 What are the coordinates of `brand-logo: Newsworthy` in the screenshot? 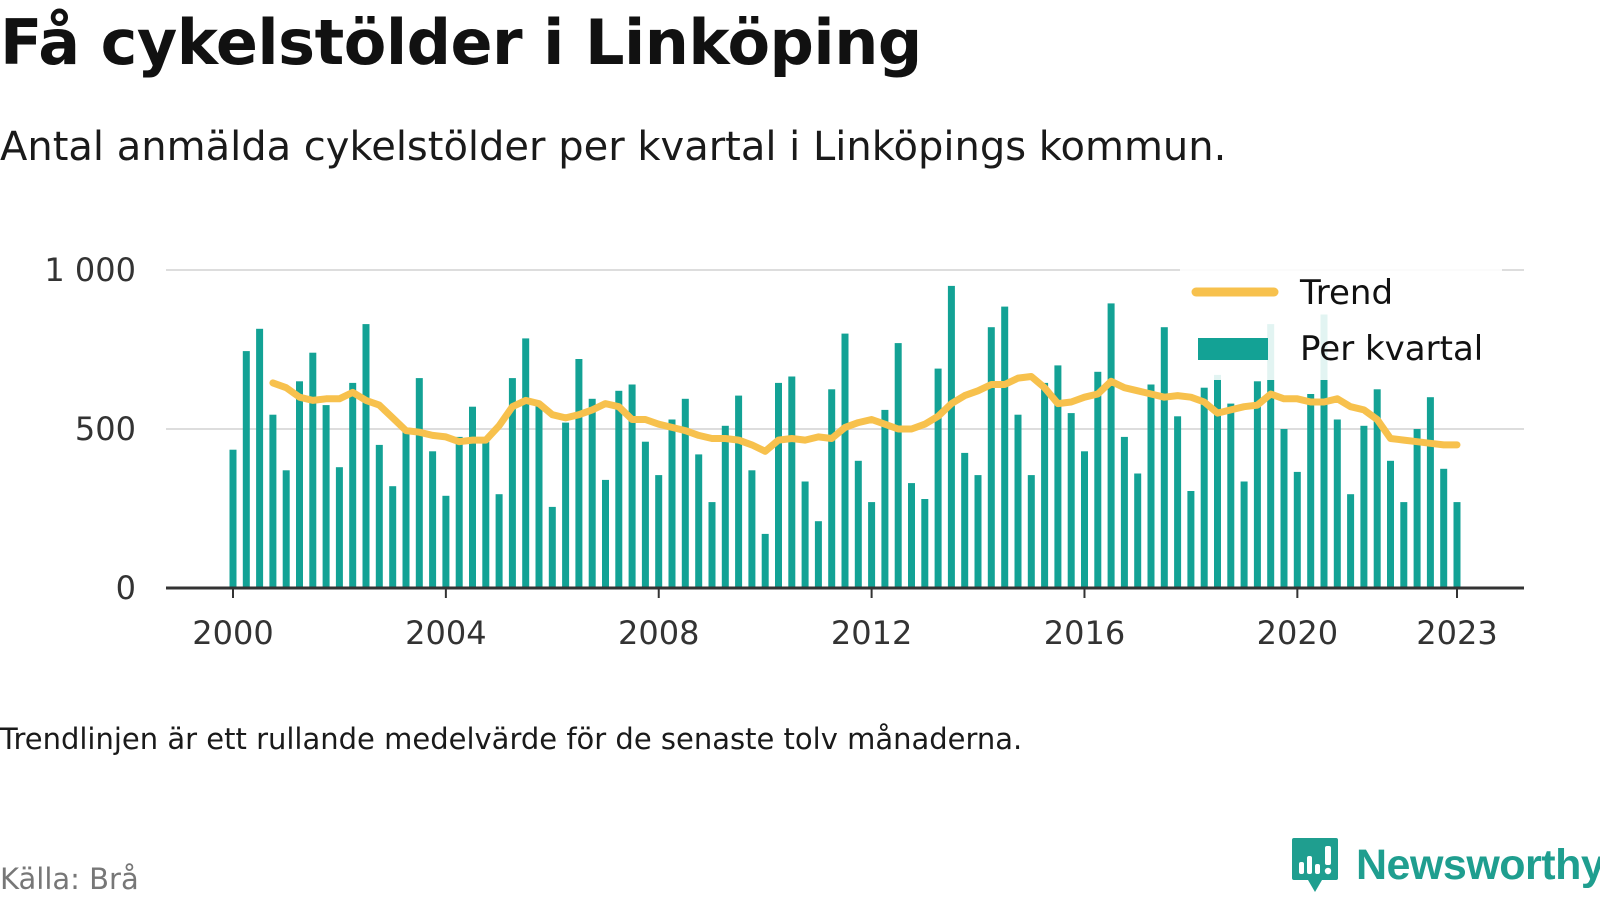 It's located at (1445, 865).